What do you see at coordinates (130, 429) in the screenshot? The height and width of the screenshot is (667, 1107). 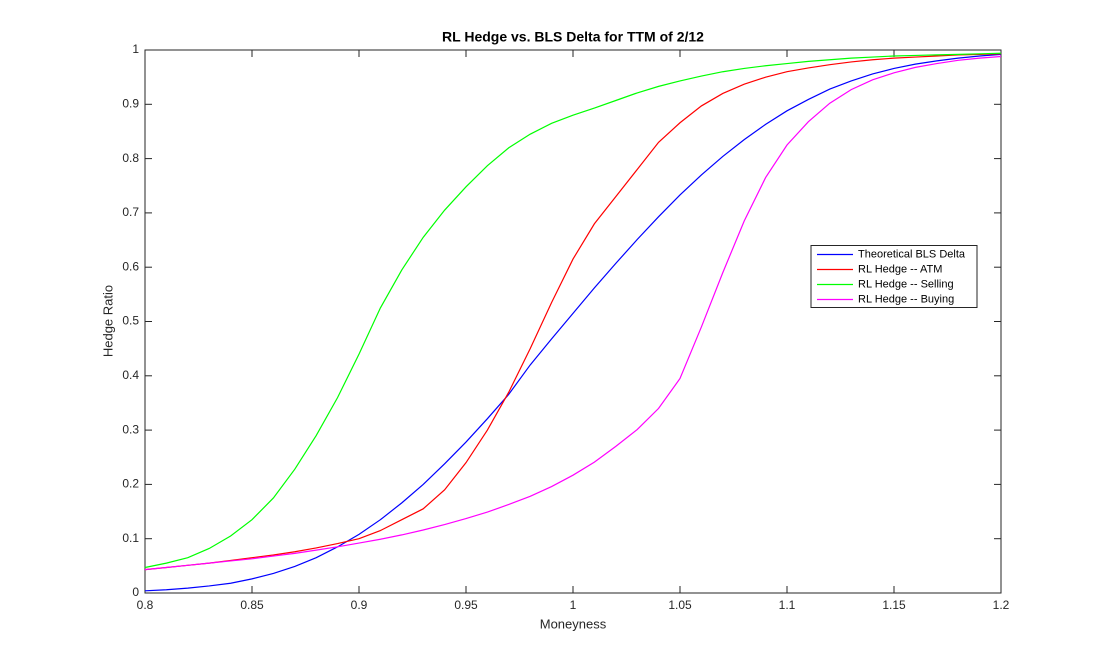 I see `y-tick-label: 0.3` at bounding box center [130, 429].